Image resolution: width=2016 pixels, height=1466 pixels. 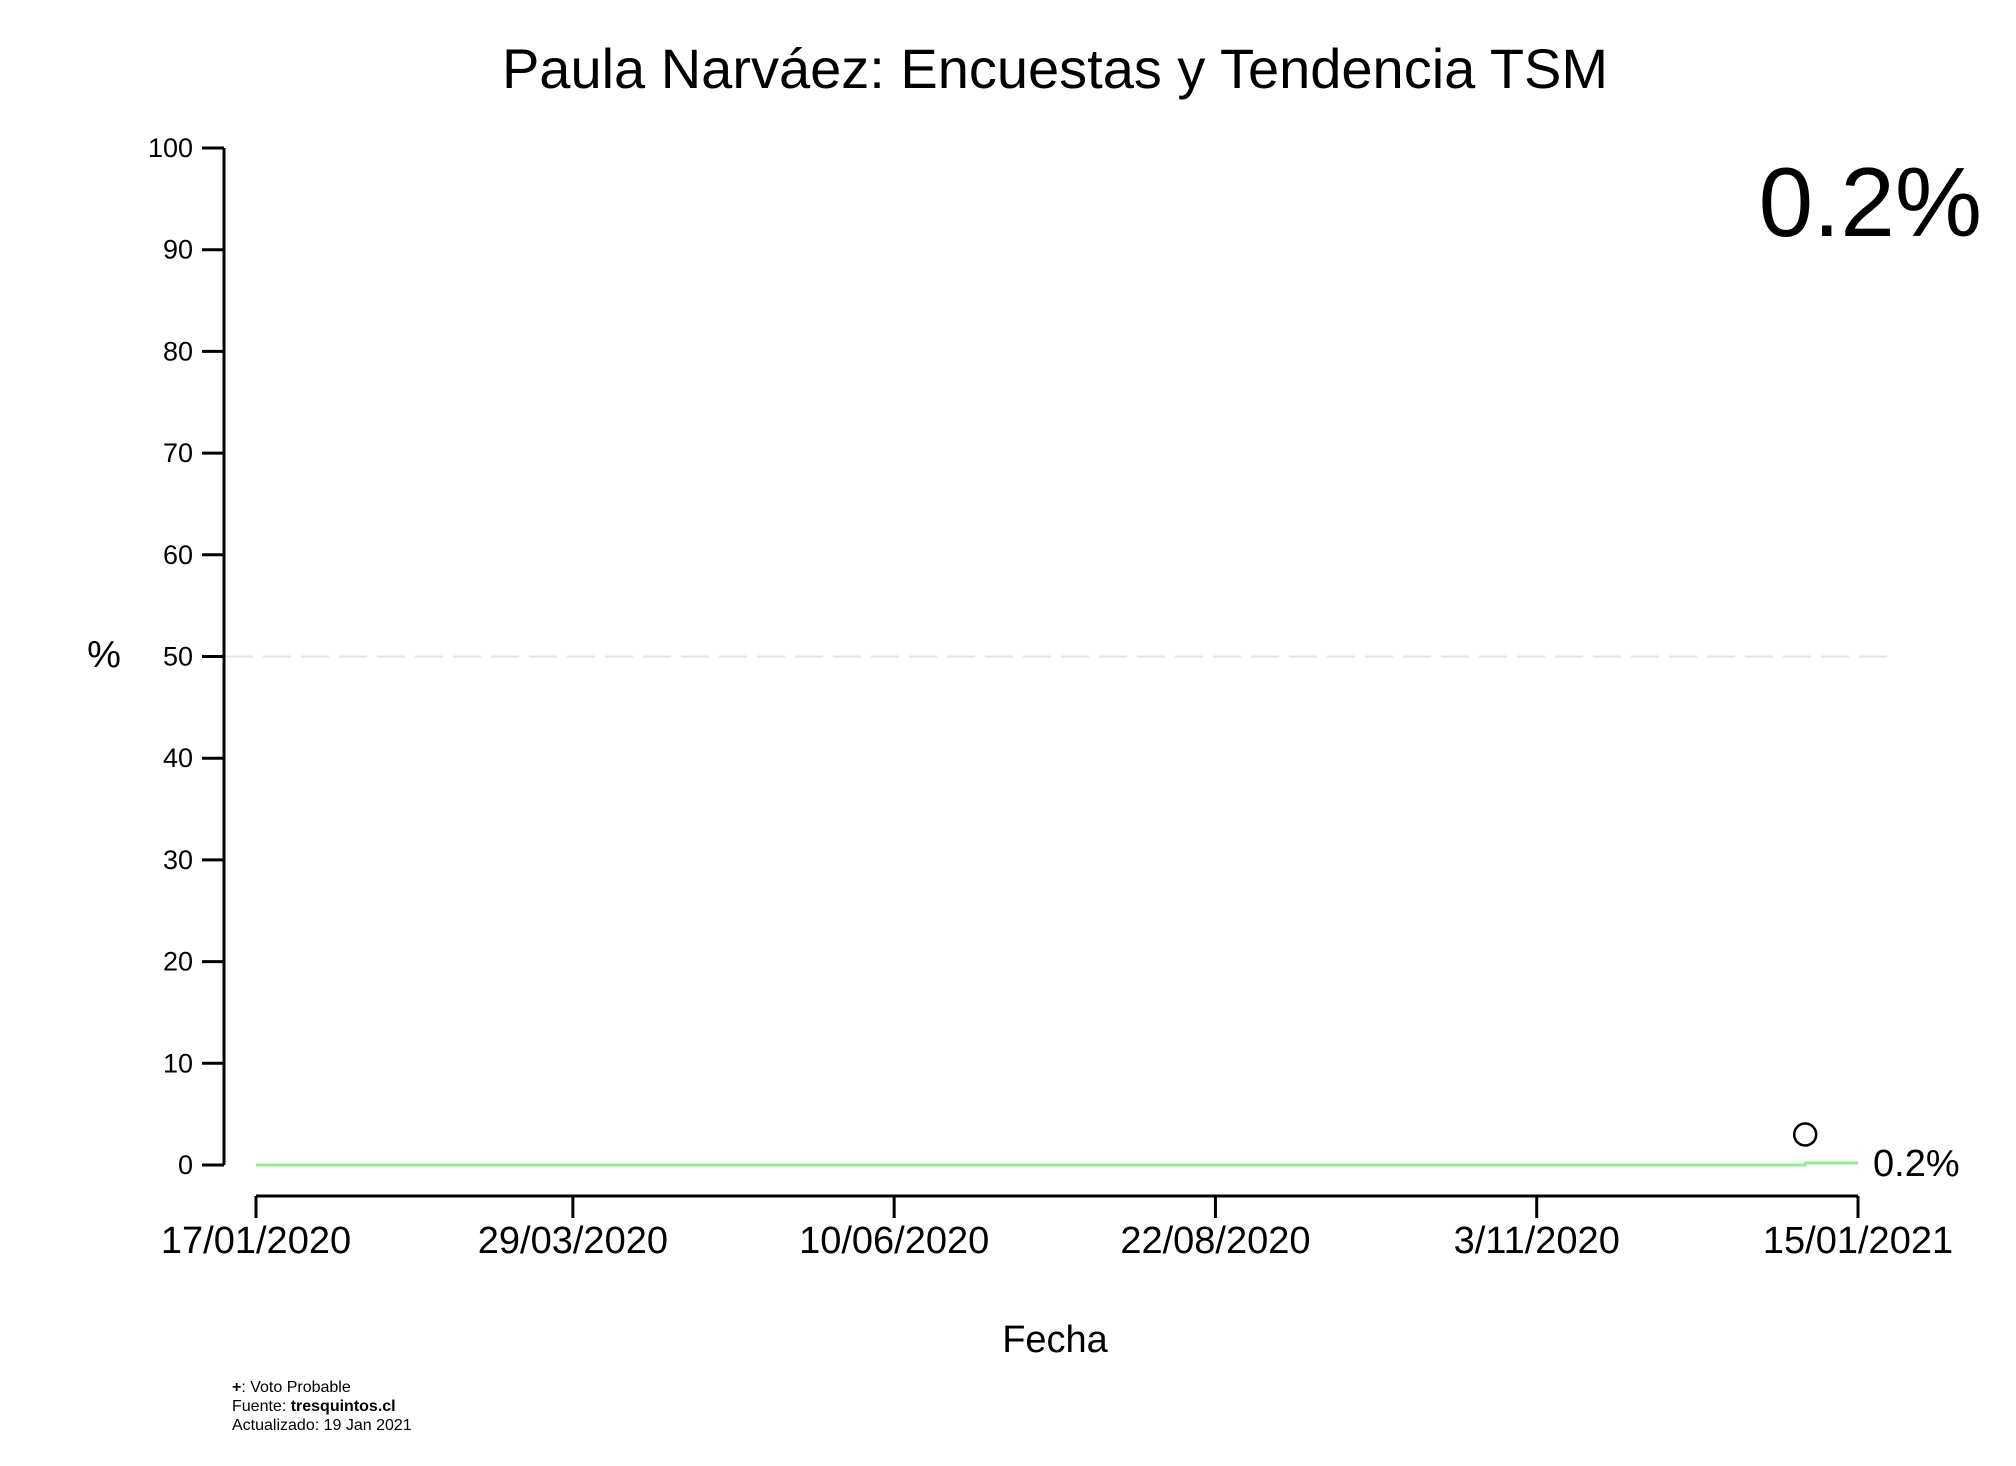 I want to click on footnote-updated: Actualizado: 19 Jan 2021, so click(x=322, y=1425).